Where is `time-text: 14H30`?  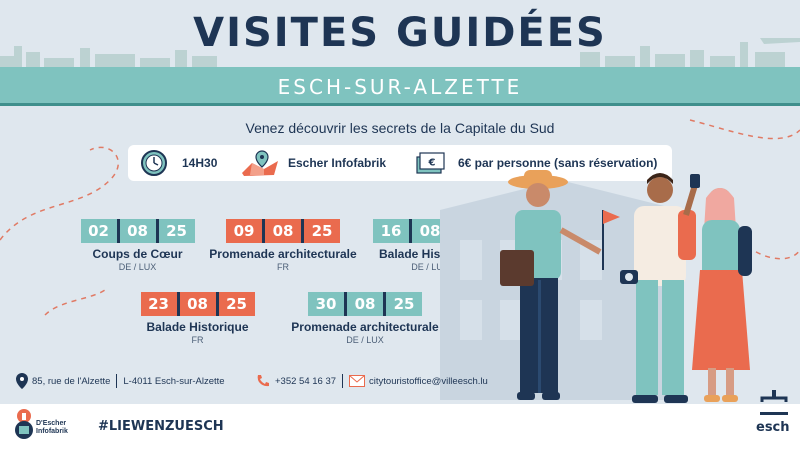 time-text: 14H30 is located at coordinates (200, 163).